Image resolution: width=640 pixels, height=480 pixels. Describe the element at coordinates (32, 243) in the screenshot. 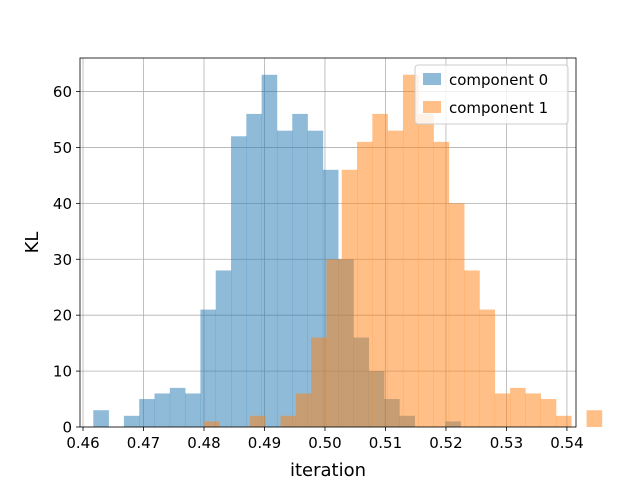

I see `y-axis-label: KL` at that location.